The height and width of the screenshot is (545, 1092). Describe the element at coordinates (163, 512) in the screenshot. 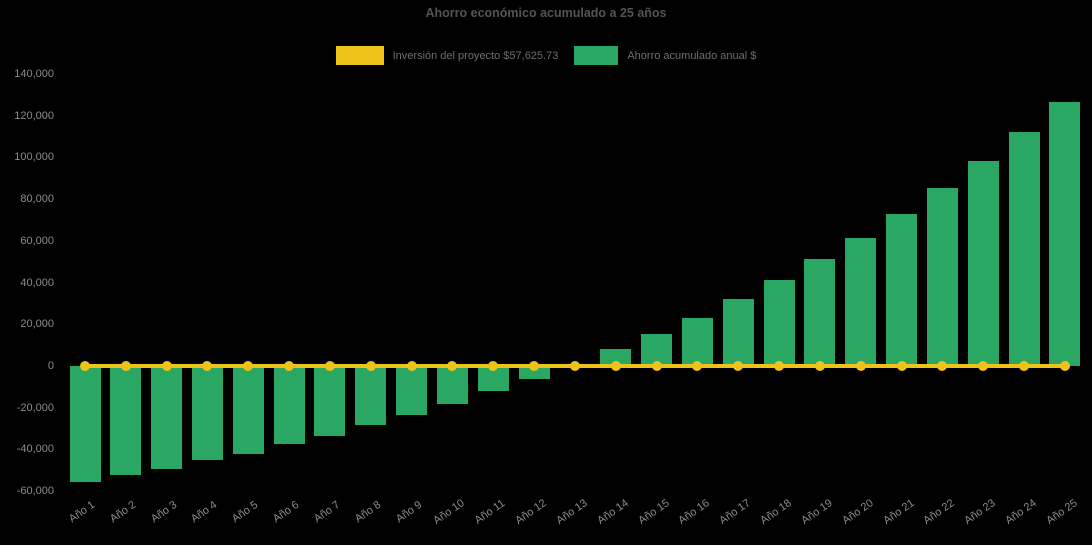

I see `x-tick-label: Año 3` at that location.